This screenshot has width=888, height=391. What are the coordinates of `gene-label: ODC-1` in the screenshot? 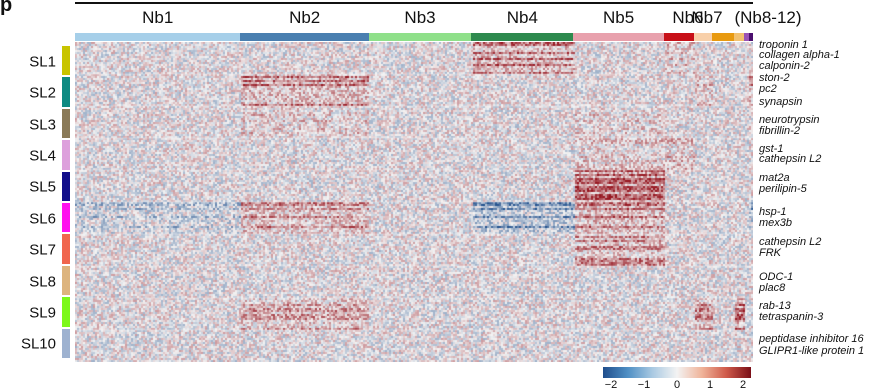 It's located at (776, 277).